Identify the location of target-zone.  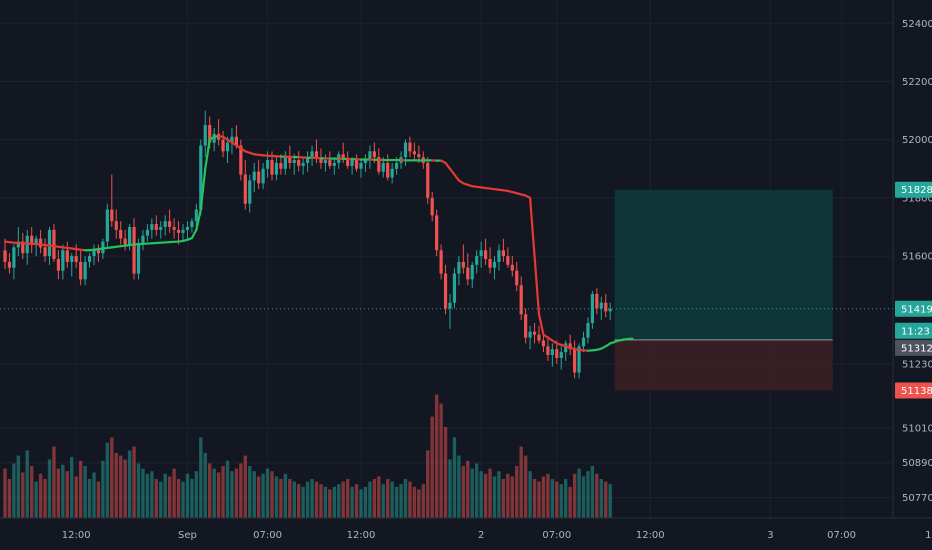
(723, 264).